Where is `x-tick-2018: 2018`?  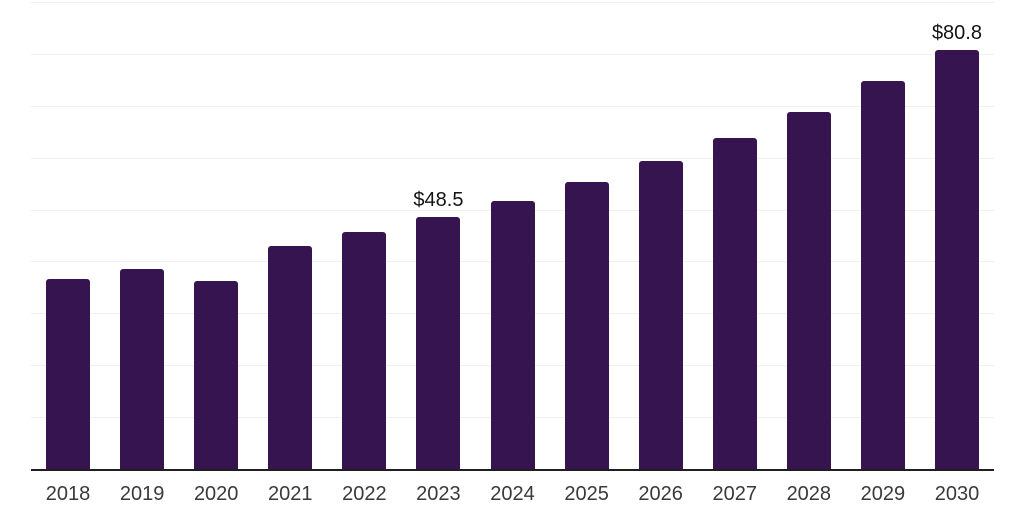
x-tick-2018: 2018 is located at coordinates (68, 494).